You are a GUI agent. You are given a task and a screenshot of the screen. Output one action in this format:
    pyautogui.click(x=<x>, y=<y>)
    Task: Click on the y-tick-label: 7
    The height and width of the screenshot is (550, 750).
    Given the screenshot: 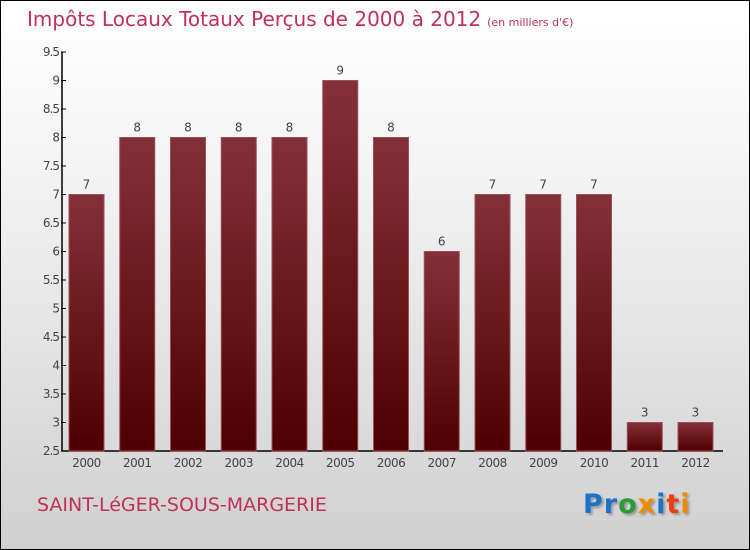 What is the action you would take?
    pyautogui.click(x=55, y=195)
    